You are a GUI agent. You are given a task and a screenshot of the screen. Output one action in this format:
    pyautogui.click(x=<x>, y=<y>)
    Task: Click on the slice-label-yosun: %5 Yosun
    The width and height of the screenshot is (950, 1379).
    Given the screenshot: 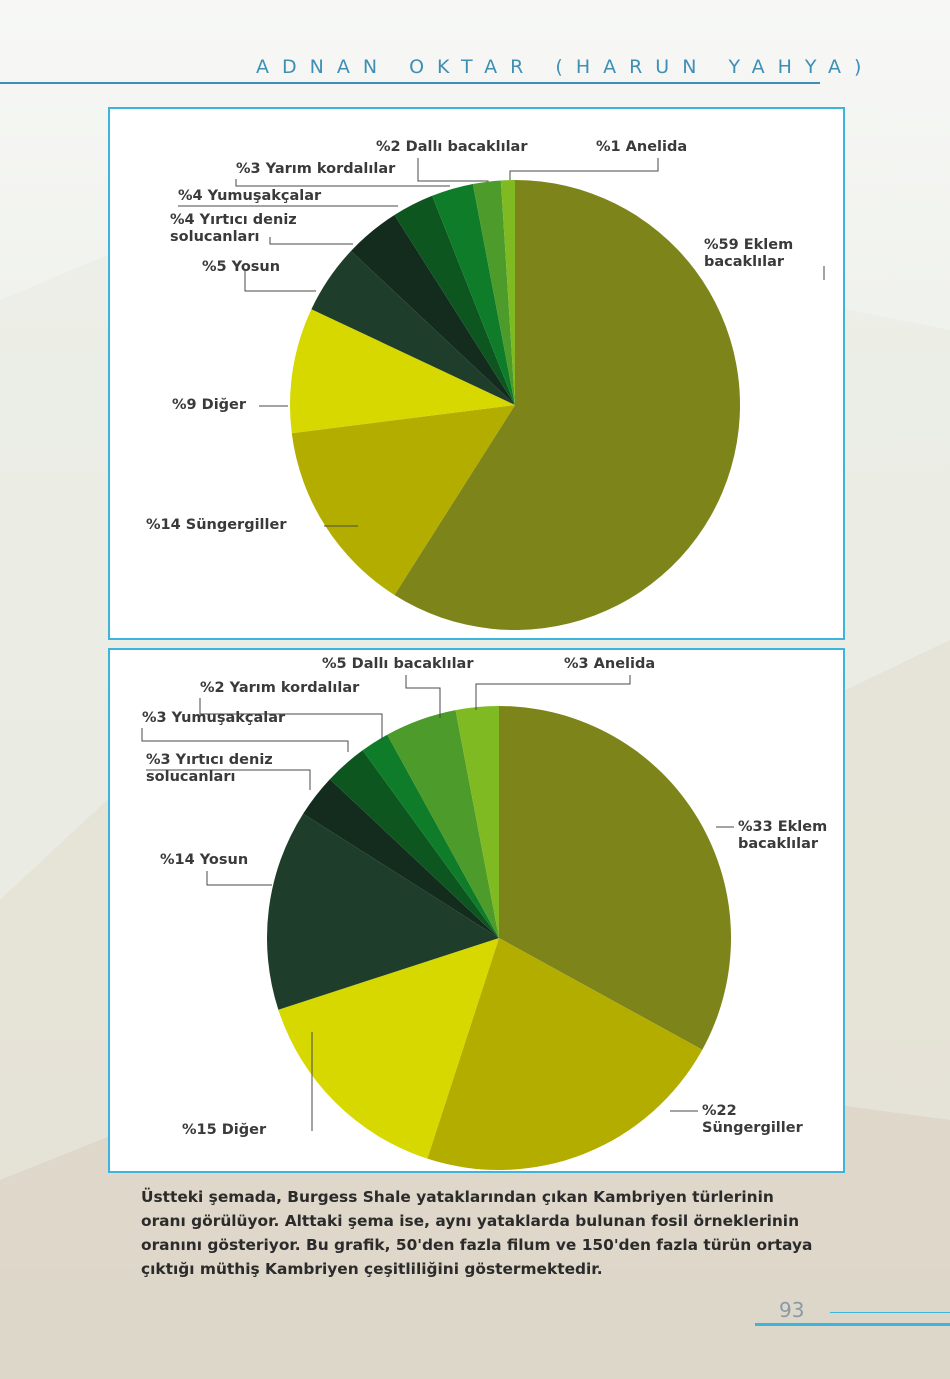 What is the action you would take?
    pyautogui.click(x=241, y=267)
    